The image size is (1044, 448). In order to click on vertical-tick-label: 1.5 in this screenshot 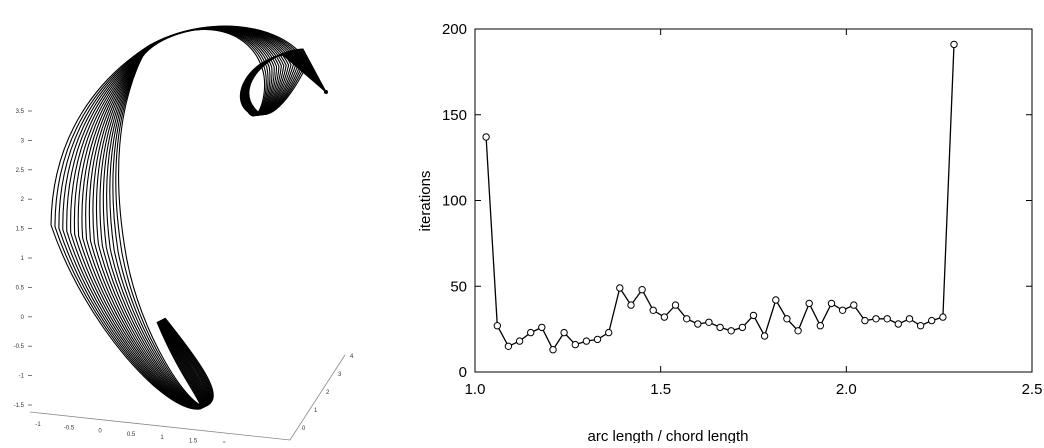, I will do `click(20, 230)`.